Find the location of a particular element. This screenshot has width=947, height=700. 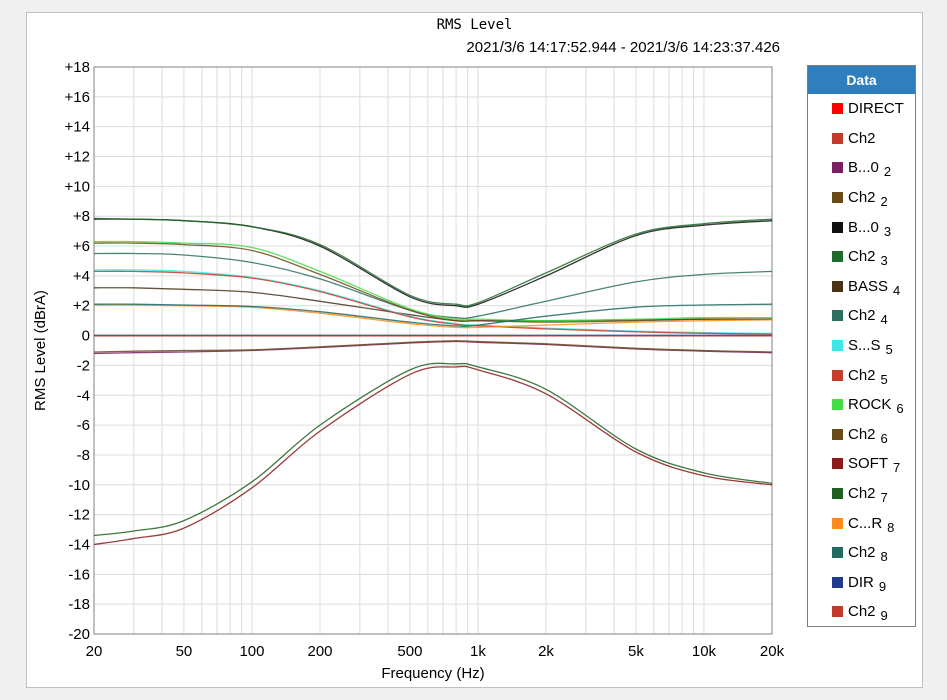

y-tick-label: -18 is located at coordinates (79, 604).